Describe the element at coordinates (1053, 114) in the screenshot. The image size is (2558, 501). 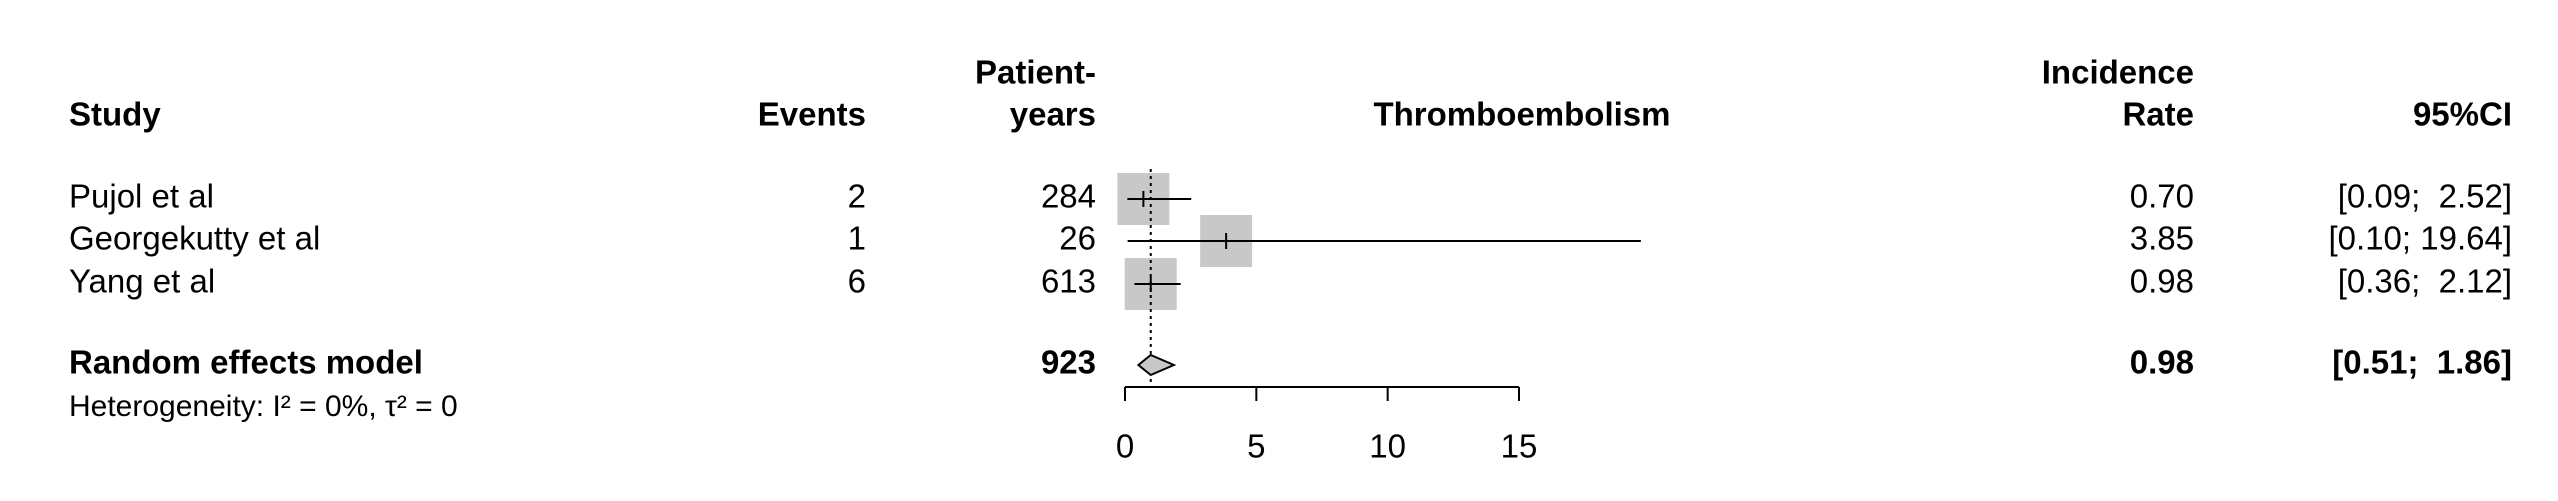
I see `header-patient-years: years` at that location.